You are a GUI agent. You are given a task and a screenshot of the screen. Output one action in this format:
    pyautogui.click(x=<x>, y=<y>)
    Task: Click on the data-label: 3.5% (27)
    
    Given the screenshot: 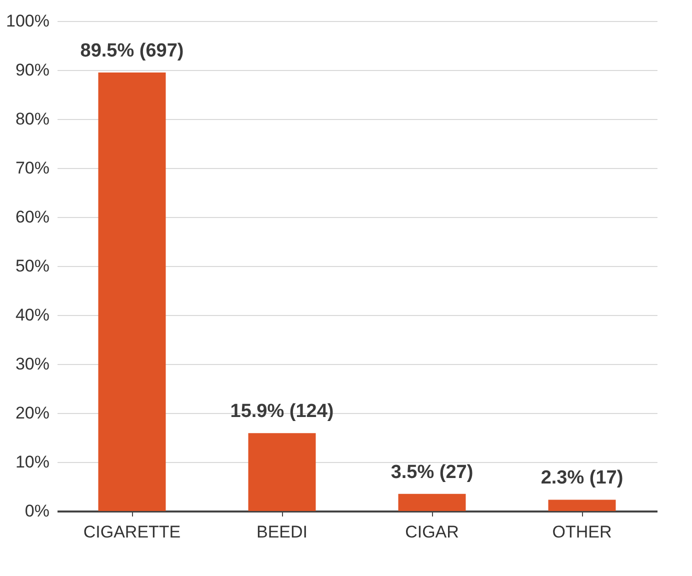 What is the action you would take?
    pyautogui.click(x=432, y=472)
    